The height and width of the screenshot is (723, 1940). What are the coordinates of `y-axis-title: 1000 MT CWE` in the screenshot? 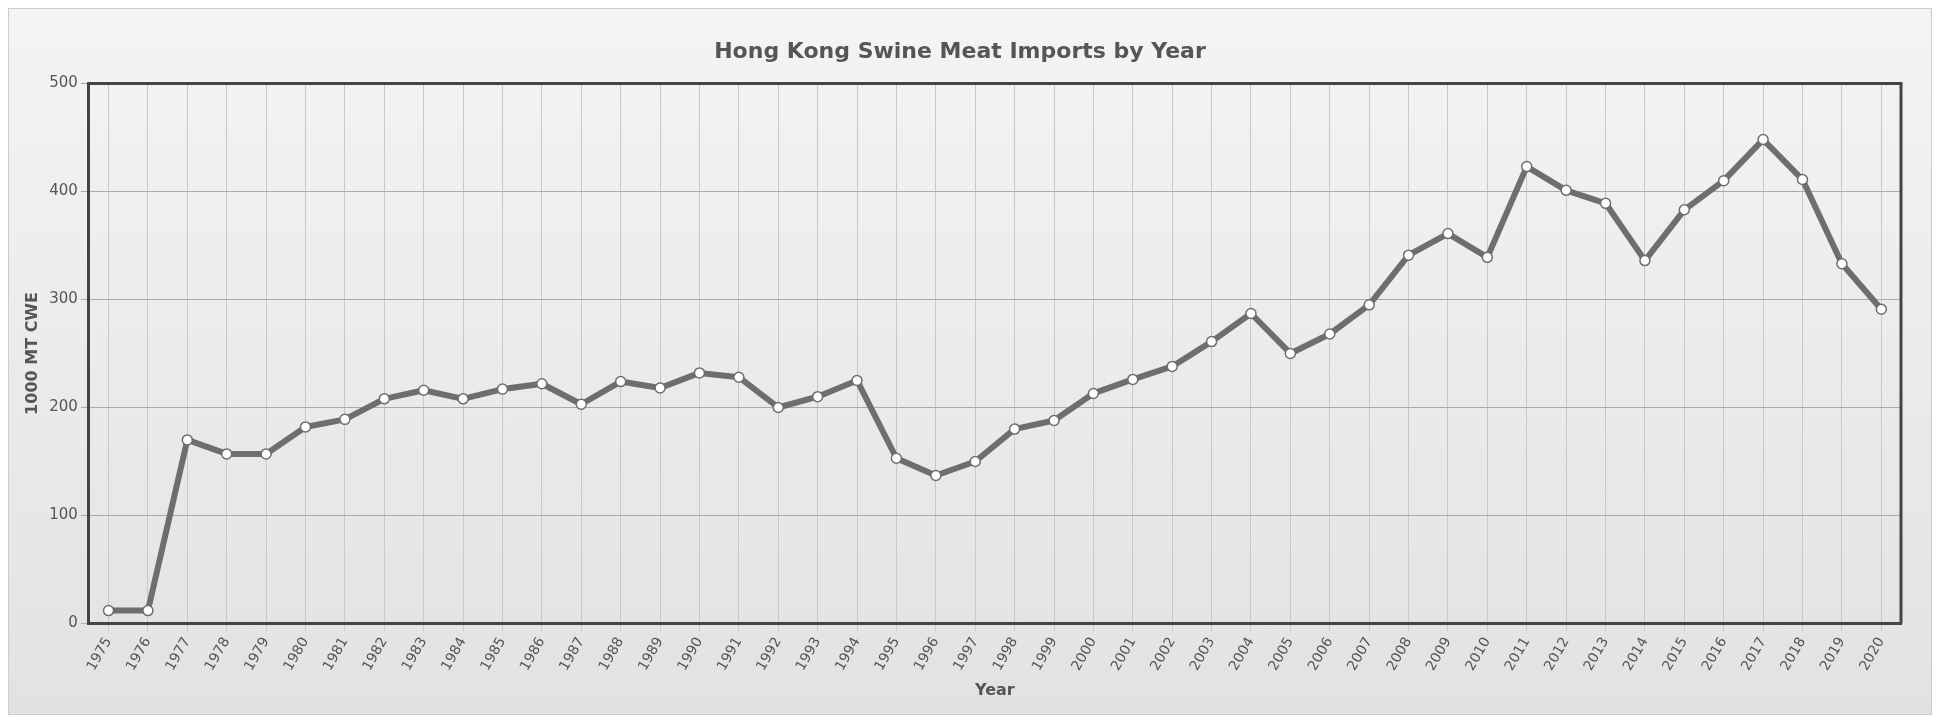 It's located at (31, 353).